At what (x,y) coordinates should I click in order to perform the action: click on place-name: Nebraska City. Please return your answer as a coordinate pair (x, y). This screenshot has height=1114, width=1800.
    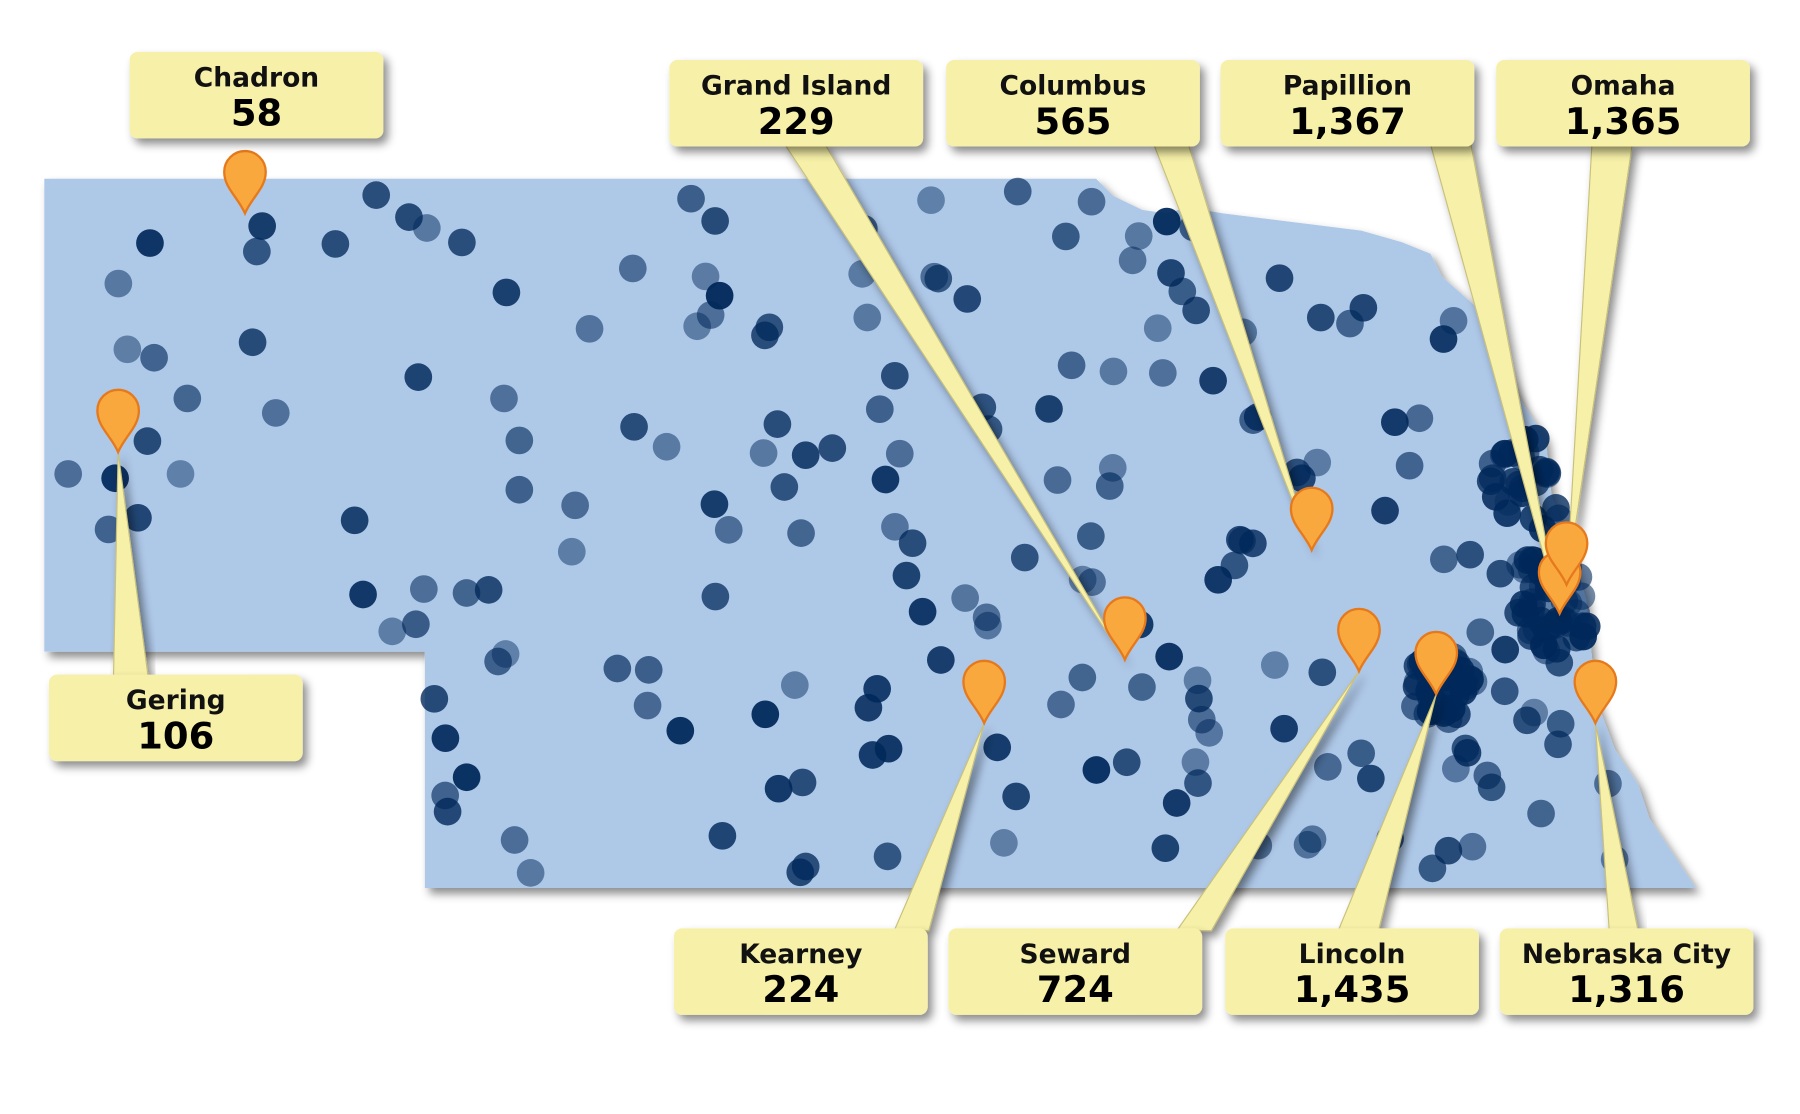
    Looking at the image, I should click on (1626, 954).